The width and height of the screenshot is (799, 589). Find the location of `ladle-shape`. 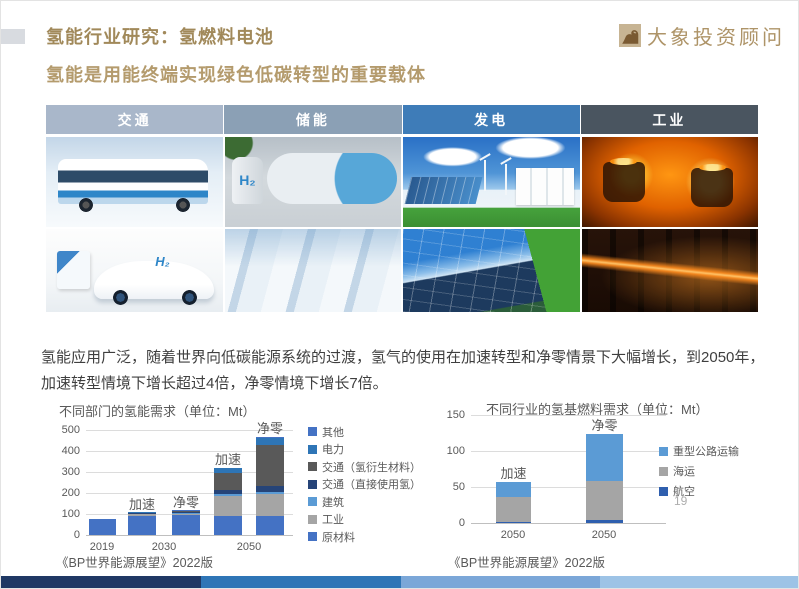

ladle-shape is located at coordinates (624, 180).